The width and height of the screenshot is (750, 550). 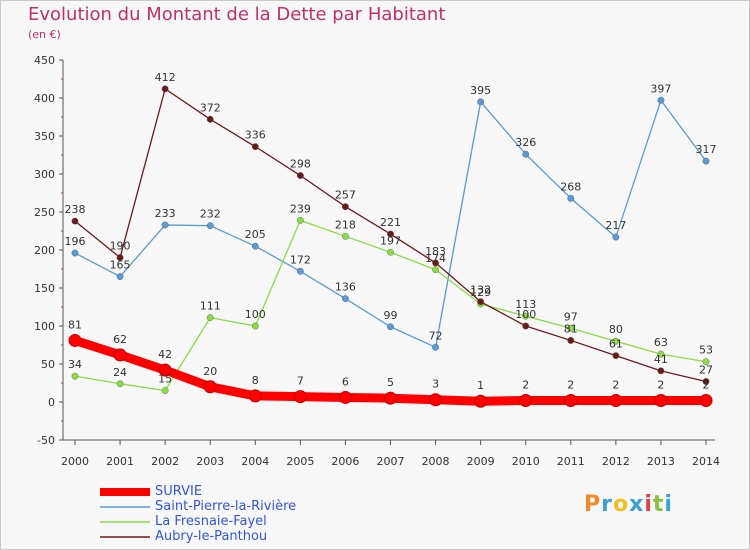 I want to click on x-tick-label: 2005, so click(x=300, y=461).